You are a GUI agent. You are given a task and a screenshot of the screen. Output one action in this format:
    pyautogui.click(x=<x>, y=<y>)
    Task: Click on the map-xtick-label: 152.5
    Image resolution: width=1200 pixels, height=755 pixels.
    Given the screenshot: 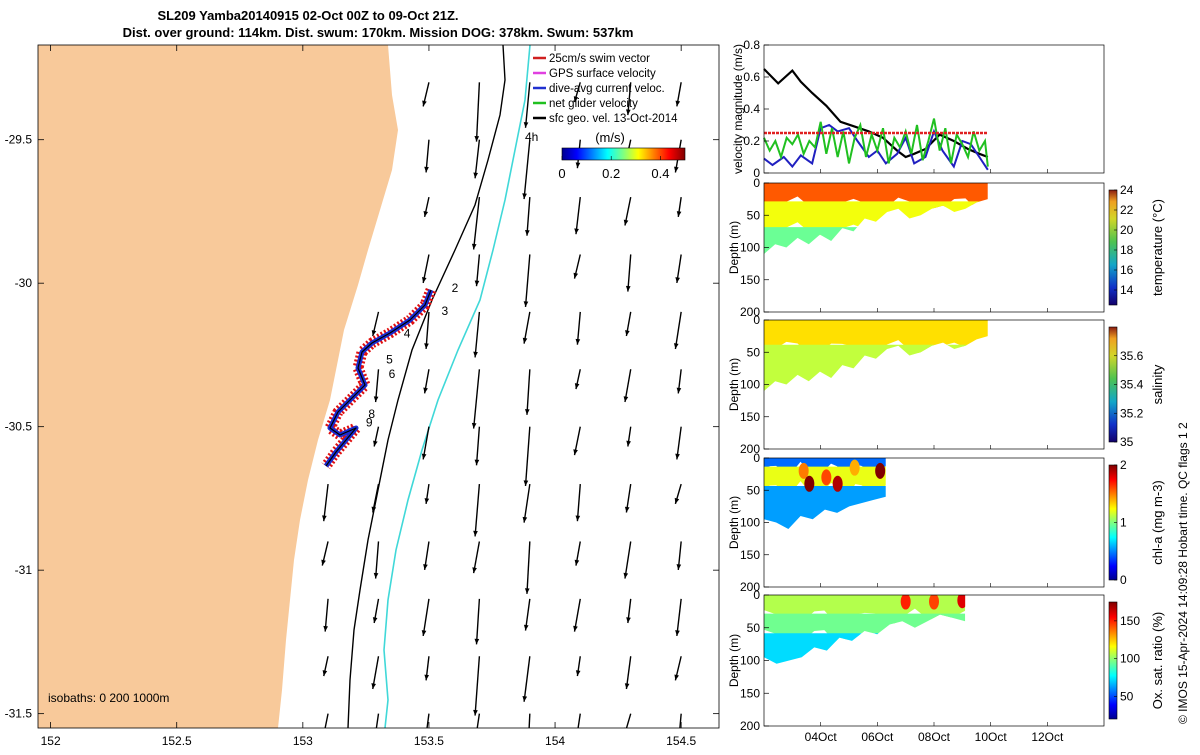 What is the action you would take?
    pyautogui.click(x=177, y=741)
    